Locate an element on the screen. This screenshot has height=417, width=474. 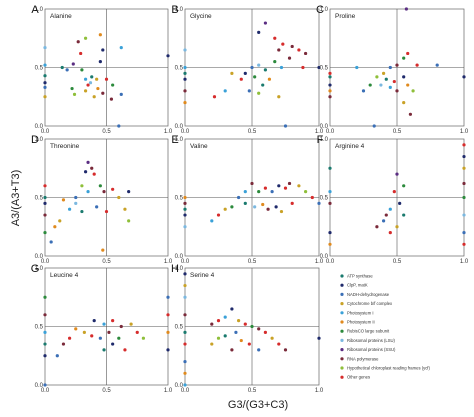
legend-label: Other genes is located at coordinates (358, 377).